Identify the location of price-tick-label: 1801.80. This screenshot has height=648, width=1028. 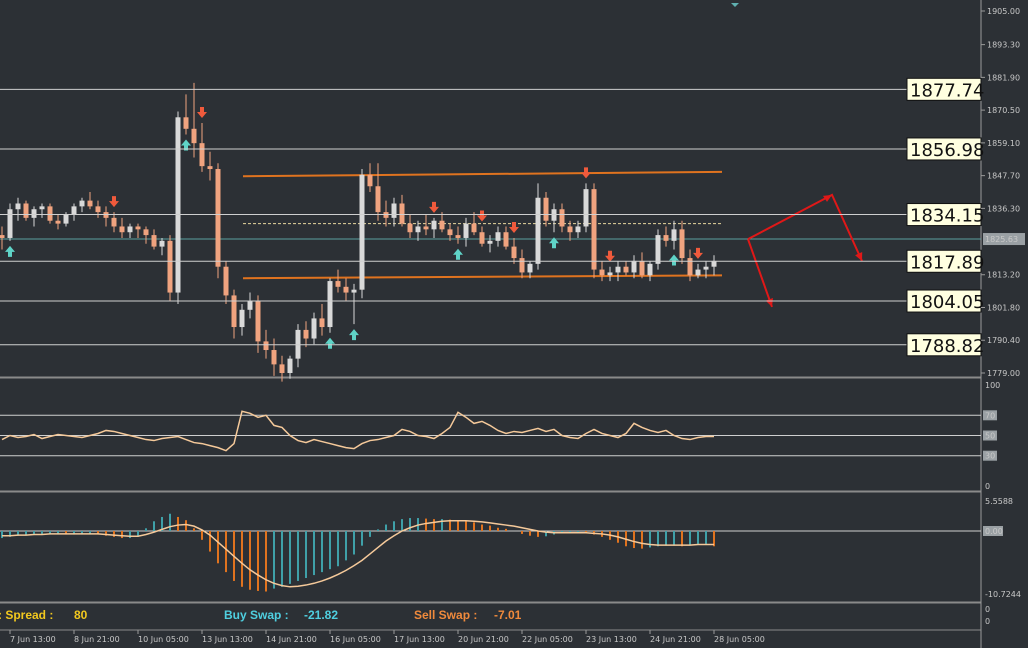
(1003, 307).